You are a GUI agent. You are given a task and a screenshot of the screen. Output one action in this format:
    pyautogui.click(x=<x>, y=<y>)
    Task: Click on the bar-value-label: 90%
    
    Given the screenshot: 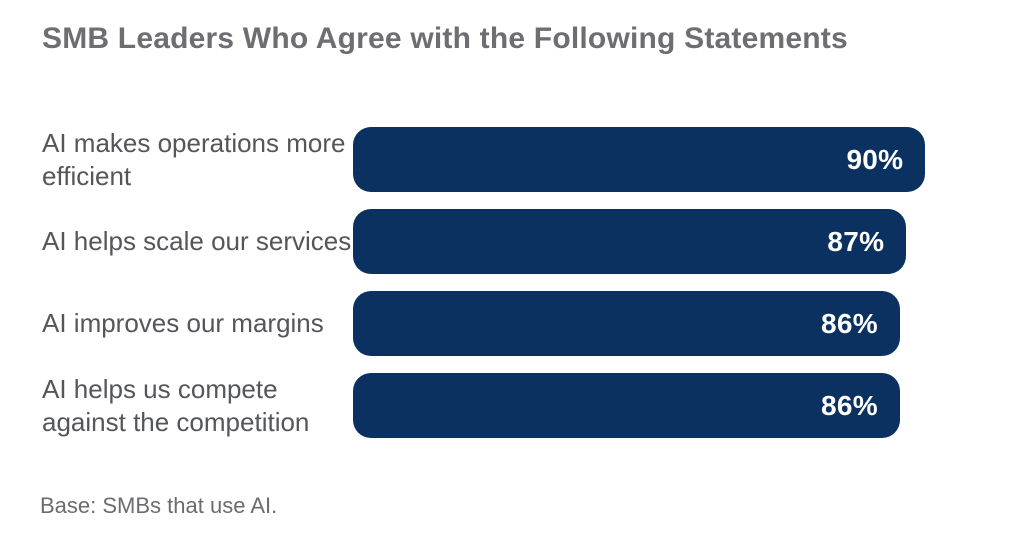 What is the action you would take?
    pyautogui.click(x=875, y=159)
    